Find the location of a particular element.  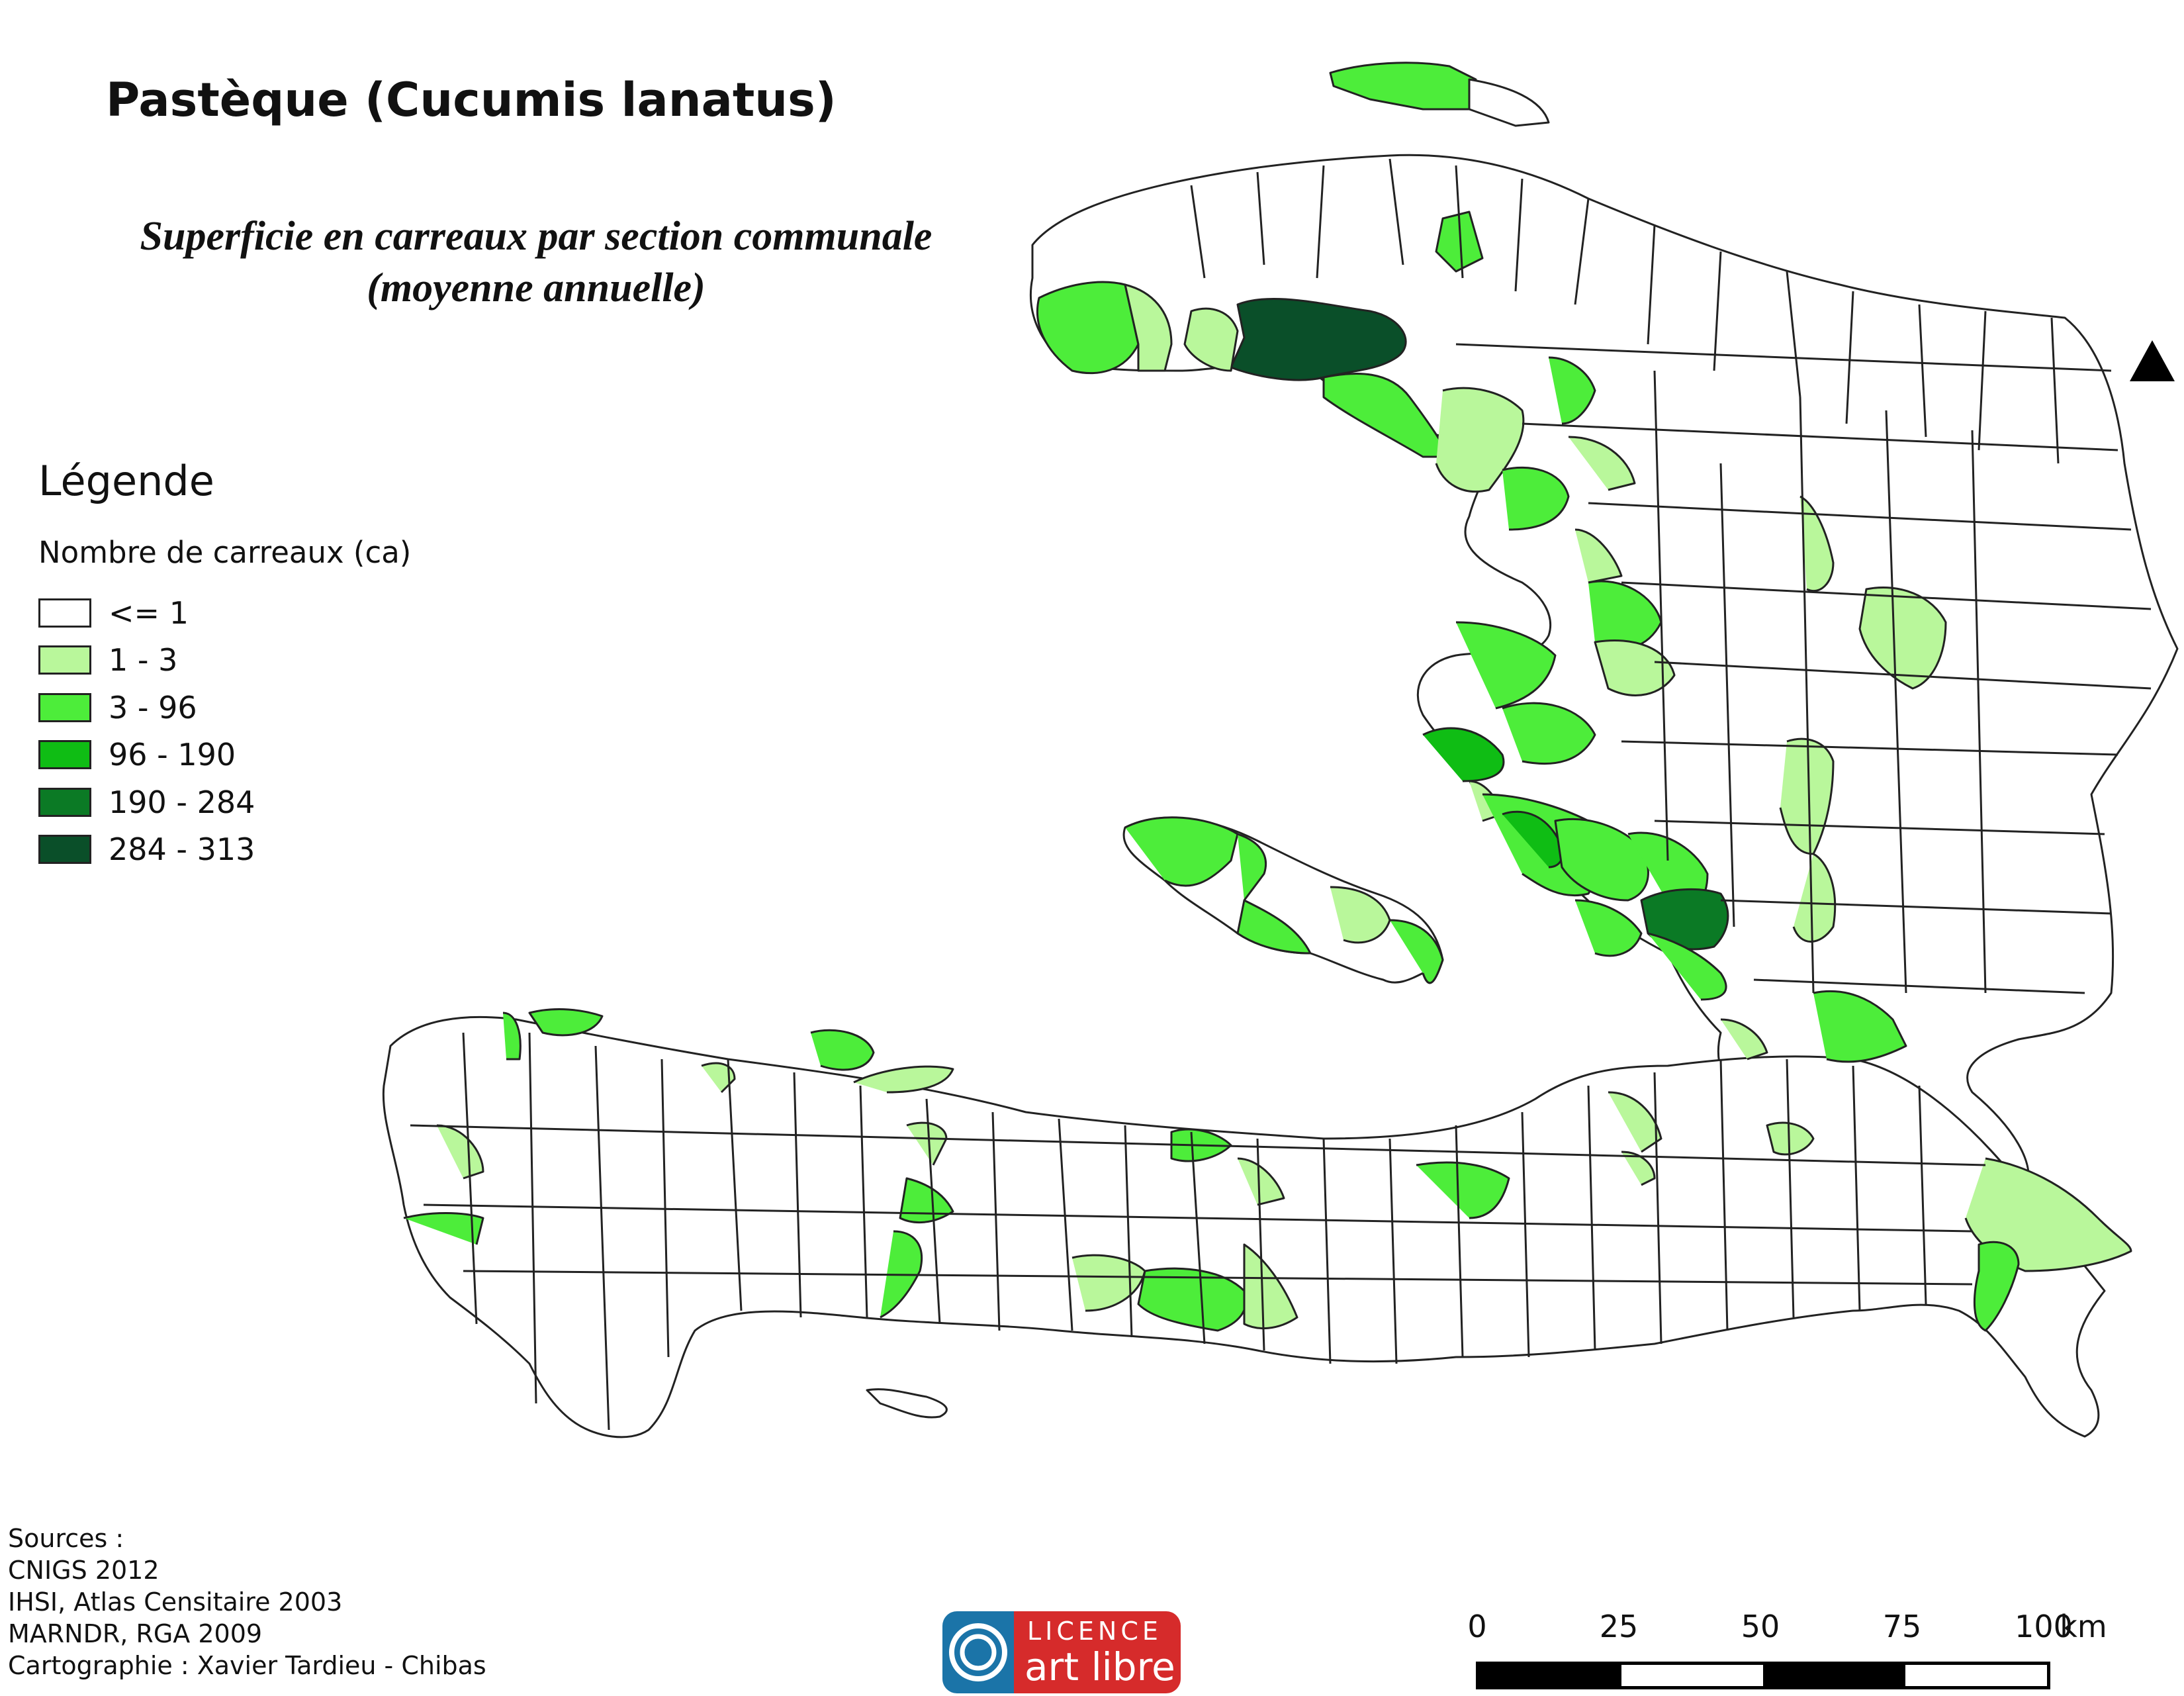

legend-item: 284 - 313 is located at coordinates (146, 850).